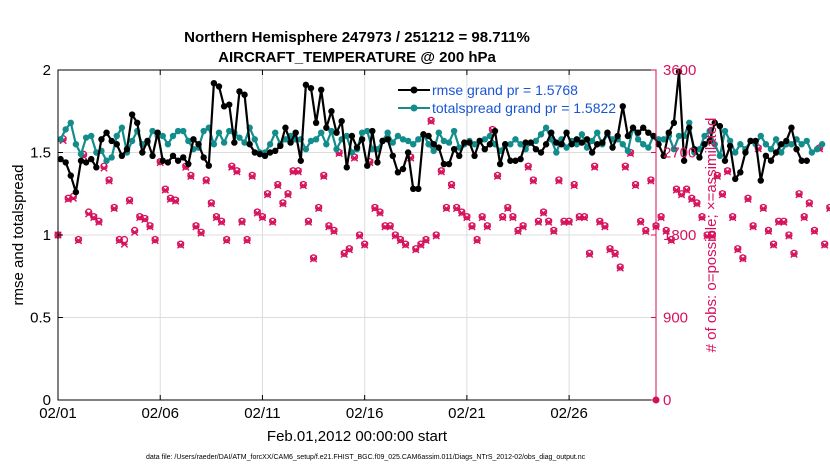 The image size is (830, 470). I want to click on x-tick-label: 02/21, so click(467, 413).